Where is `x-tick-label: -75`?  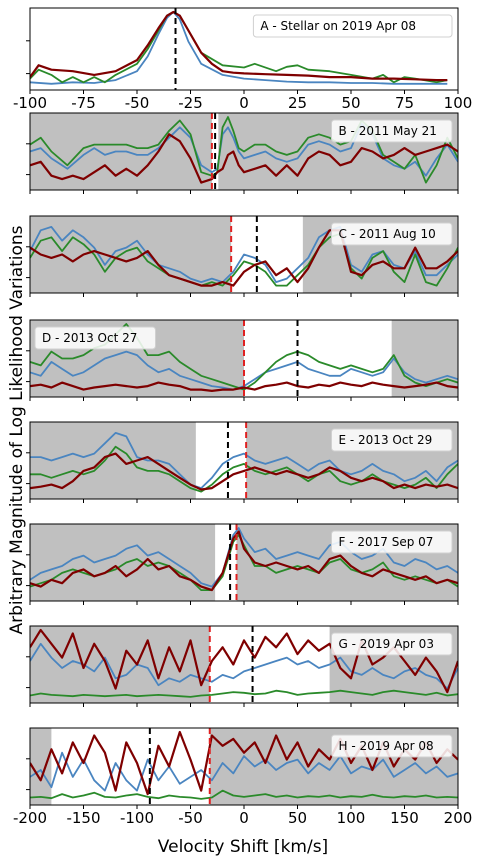
x-tick-label: -75 is located at coordinates (83, 103).